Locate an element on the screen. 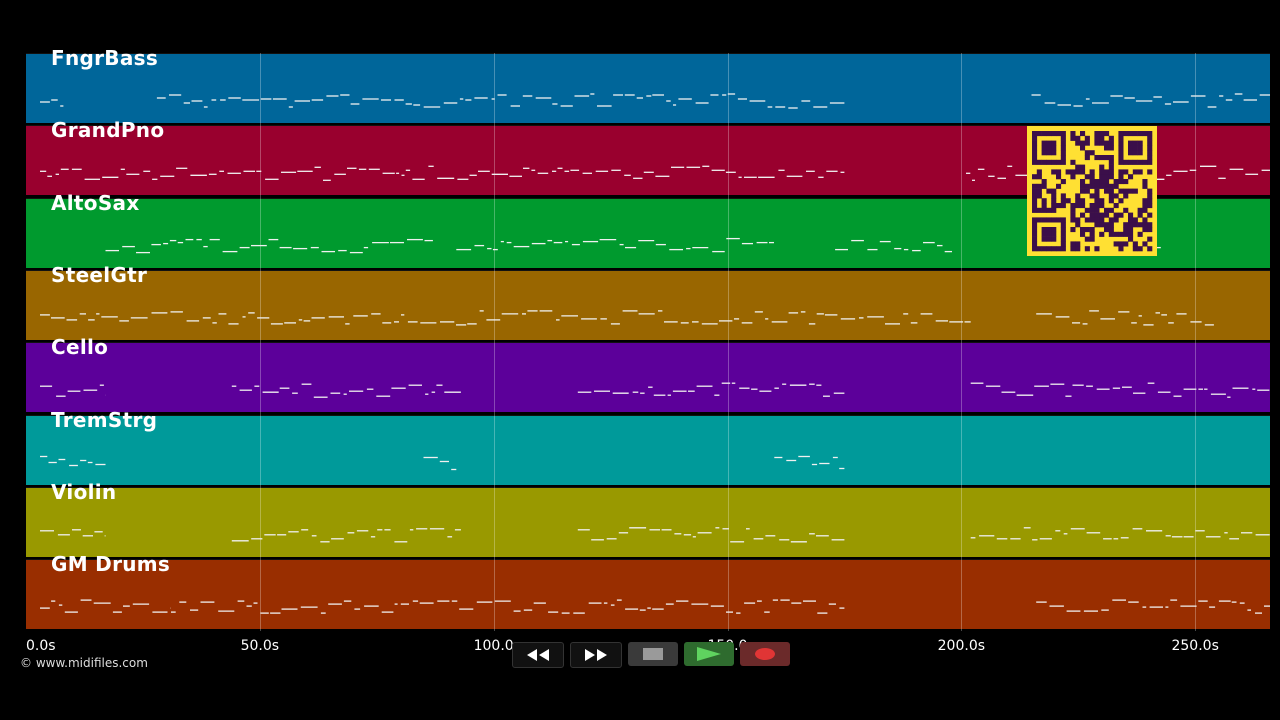 This screenshot has height=720, width=1280. time-tick-label: 200.0s is located at coordinates (961, 646).